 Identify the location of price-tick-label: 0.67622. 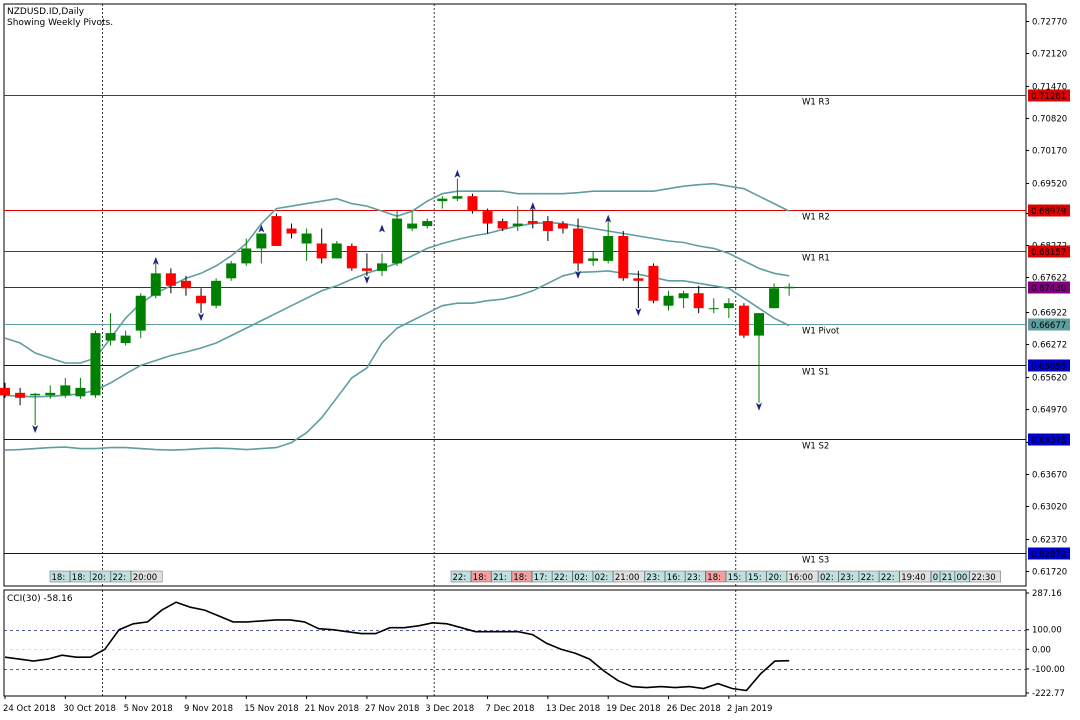
(1049, 279).